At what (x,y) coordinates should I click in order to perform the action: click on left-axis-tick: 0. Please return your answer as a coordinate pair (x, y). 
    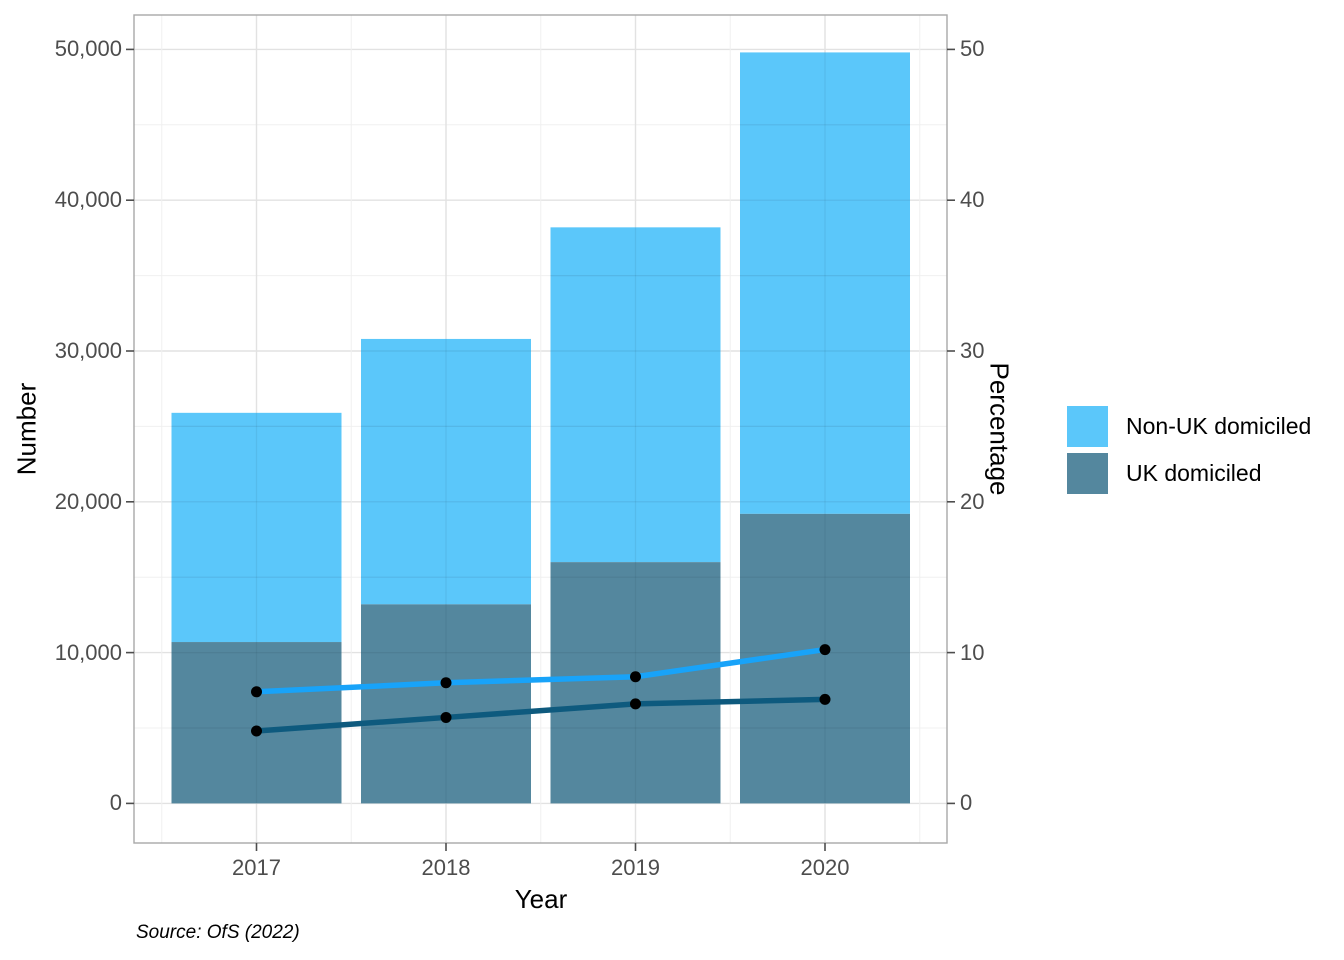
    Looking at the image, I should click on (115, 803).